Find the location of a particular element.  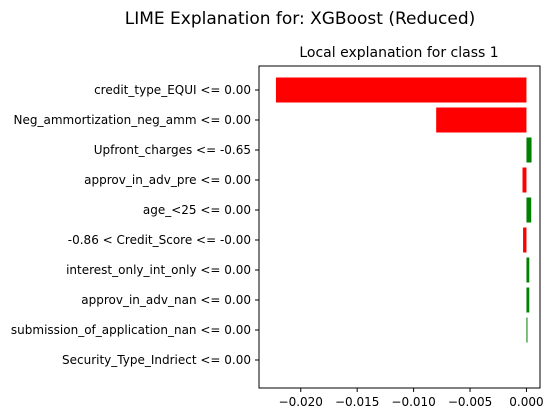

category-label-8: submission_of_application_nan <= 0.00 is located at coordinates (131, 330).